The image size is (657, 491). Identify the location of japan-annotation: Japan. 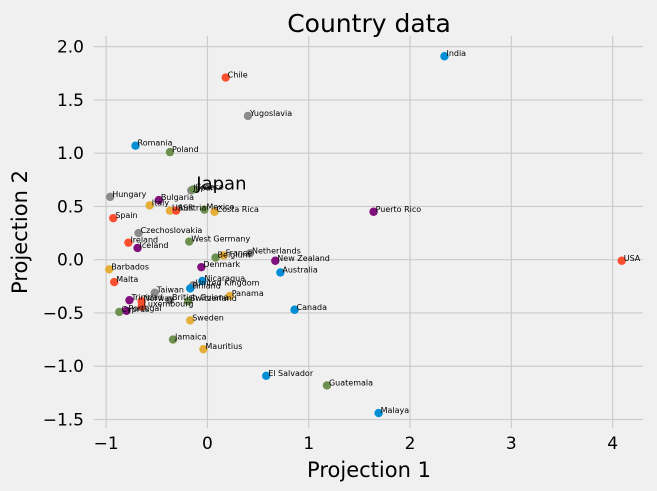
(220, 183).